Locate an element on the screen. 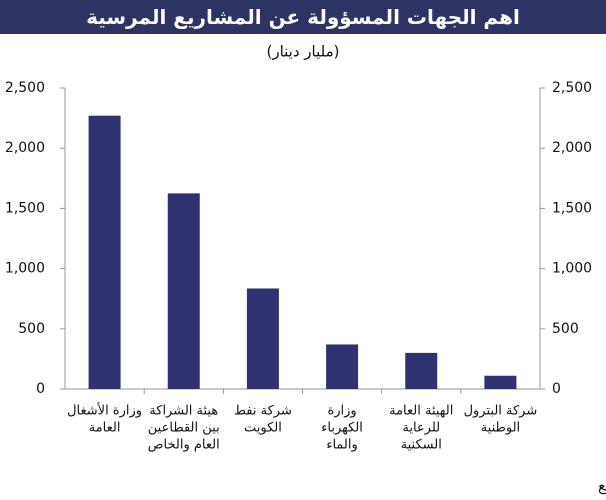  x-tick-label: الهيئة العامة is located at coordinates (421, 411).